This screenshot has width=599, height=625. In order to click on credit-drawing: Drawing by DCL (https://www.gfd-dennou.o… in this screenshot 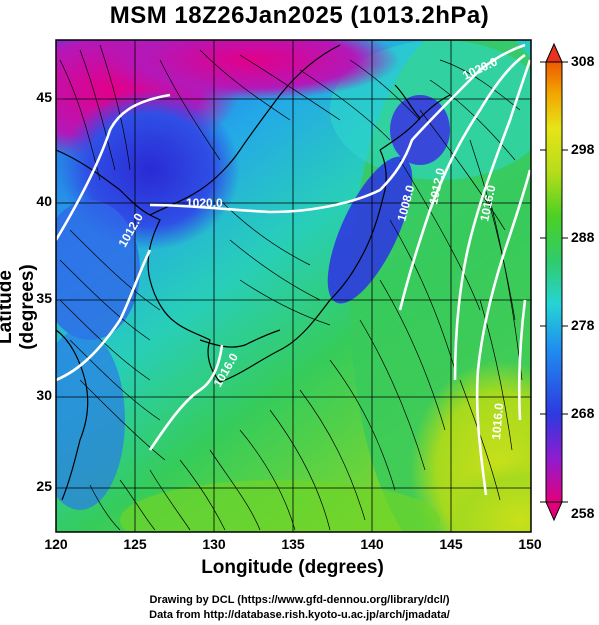, I will do `click(299, 600)`.